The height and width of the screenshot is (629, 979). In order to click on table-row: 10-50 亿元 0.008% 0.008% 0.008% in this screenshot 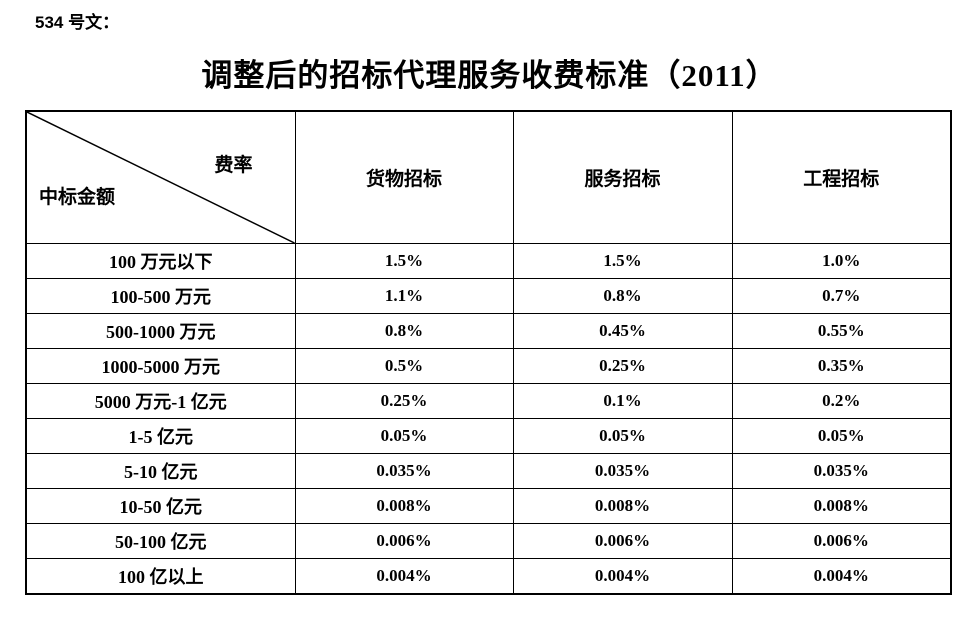, I will do `click(488, 506)`.